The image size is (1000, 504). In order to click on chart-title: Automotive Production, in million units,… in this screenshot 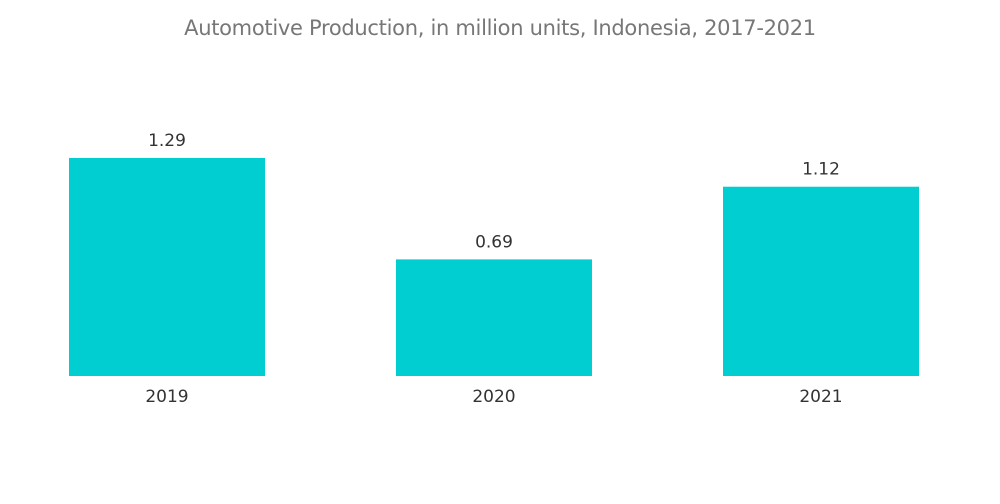, I will do `click(500, 28)`.